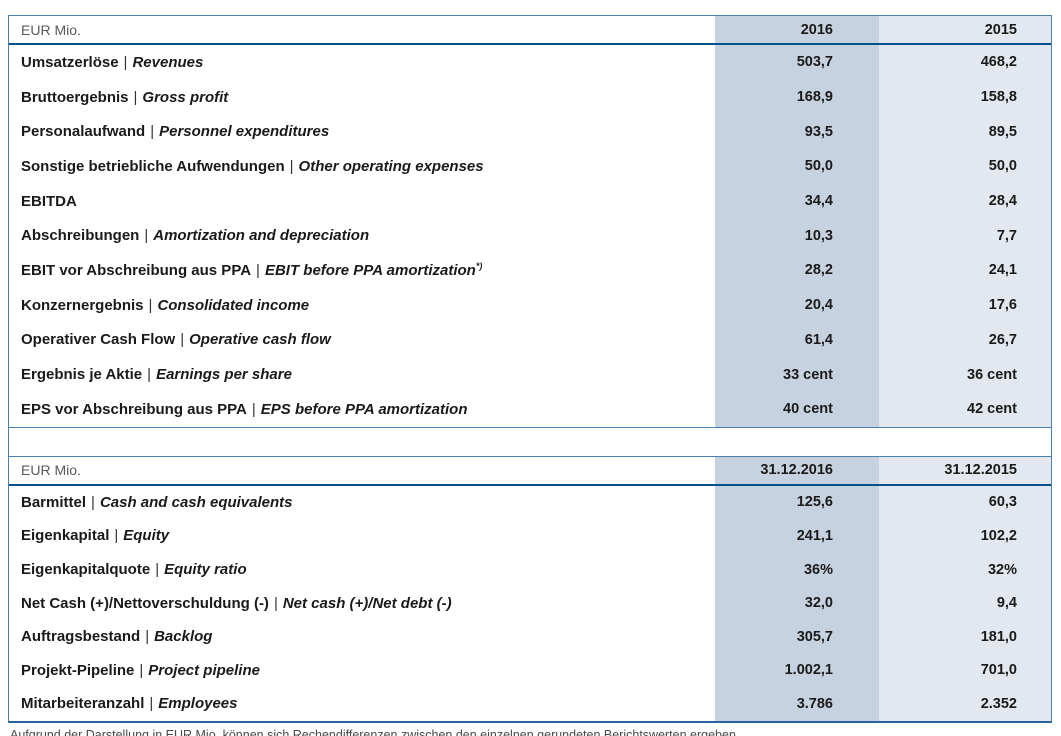  Describe the element at coordinates (530, 569) in the screenshot. I see `table-row: Eigenkapitalquote | Equity ratio 36% 32%` at that location.